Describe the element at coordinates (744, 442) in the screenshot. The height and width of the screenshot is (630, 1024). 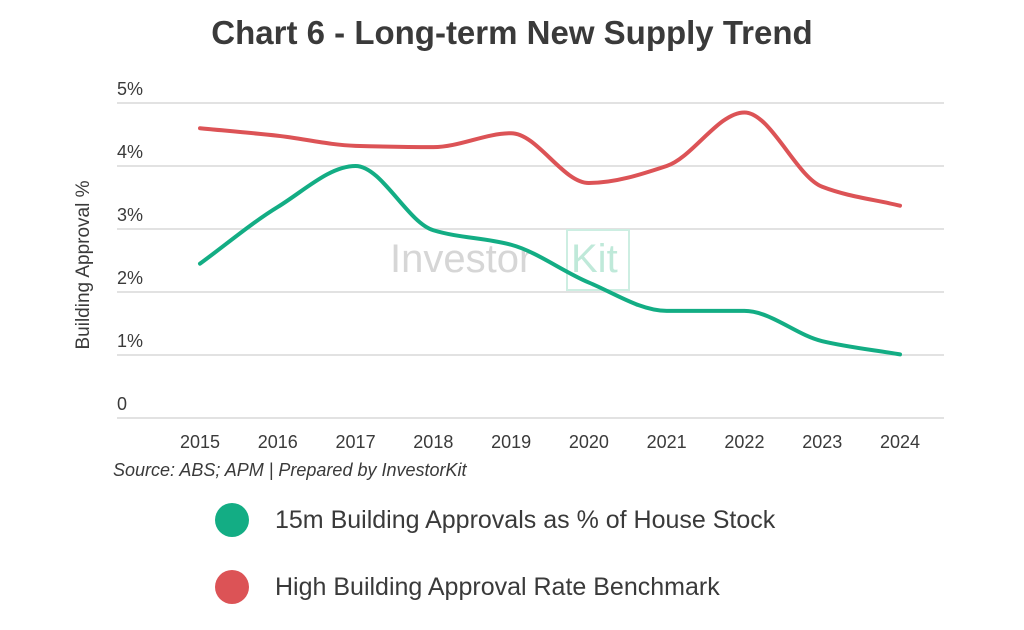
I see `x-tick-label: 2022` at that location.